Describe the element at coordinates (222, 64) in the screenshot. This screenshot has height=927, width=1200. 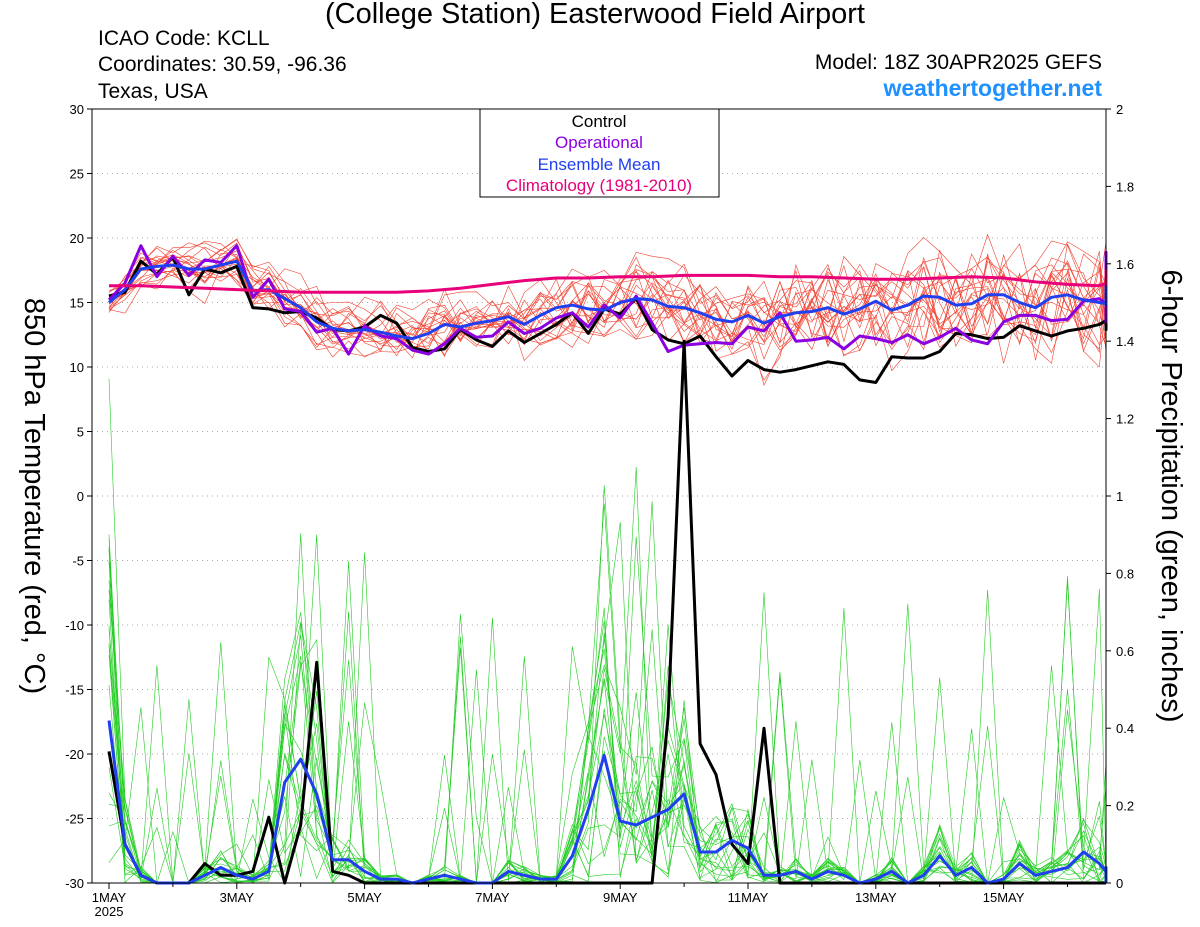
I see `coordinates: Coordinates: 30.59, -96.36` at that location.